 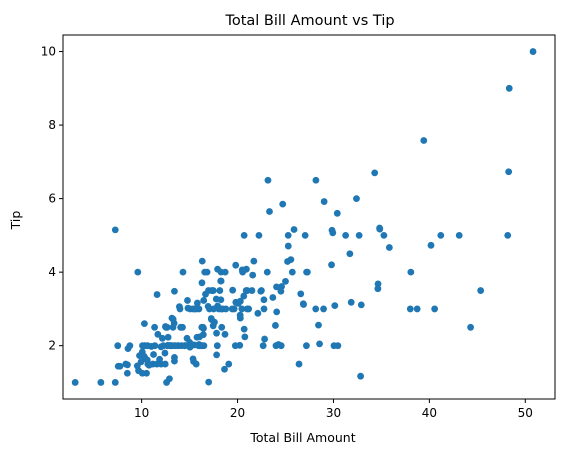 What do you see at coordinates (302, 437) in the screenshot?
I see `x-axis-label: Total Bill Amount` at bounding box center [302, 437].